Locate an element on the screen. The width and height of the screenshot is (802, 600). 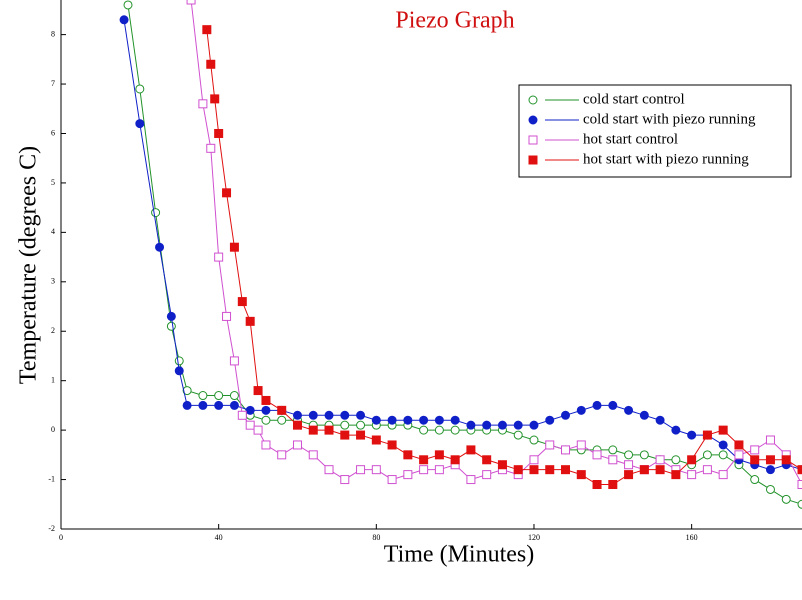
x-tick-label: 160 is located at coordinates (692, 537).